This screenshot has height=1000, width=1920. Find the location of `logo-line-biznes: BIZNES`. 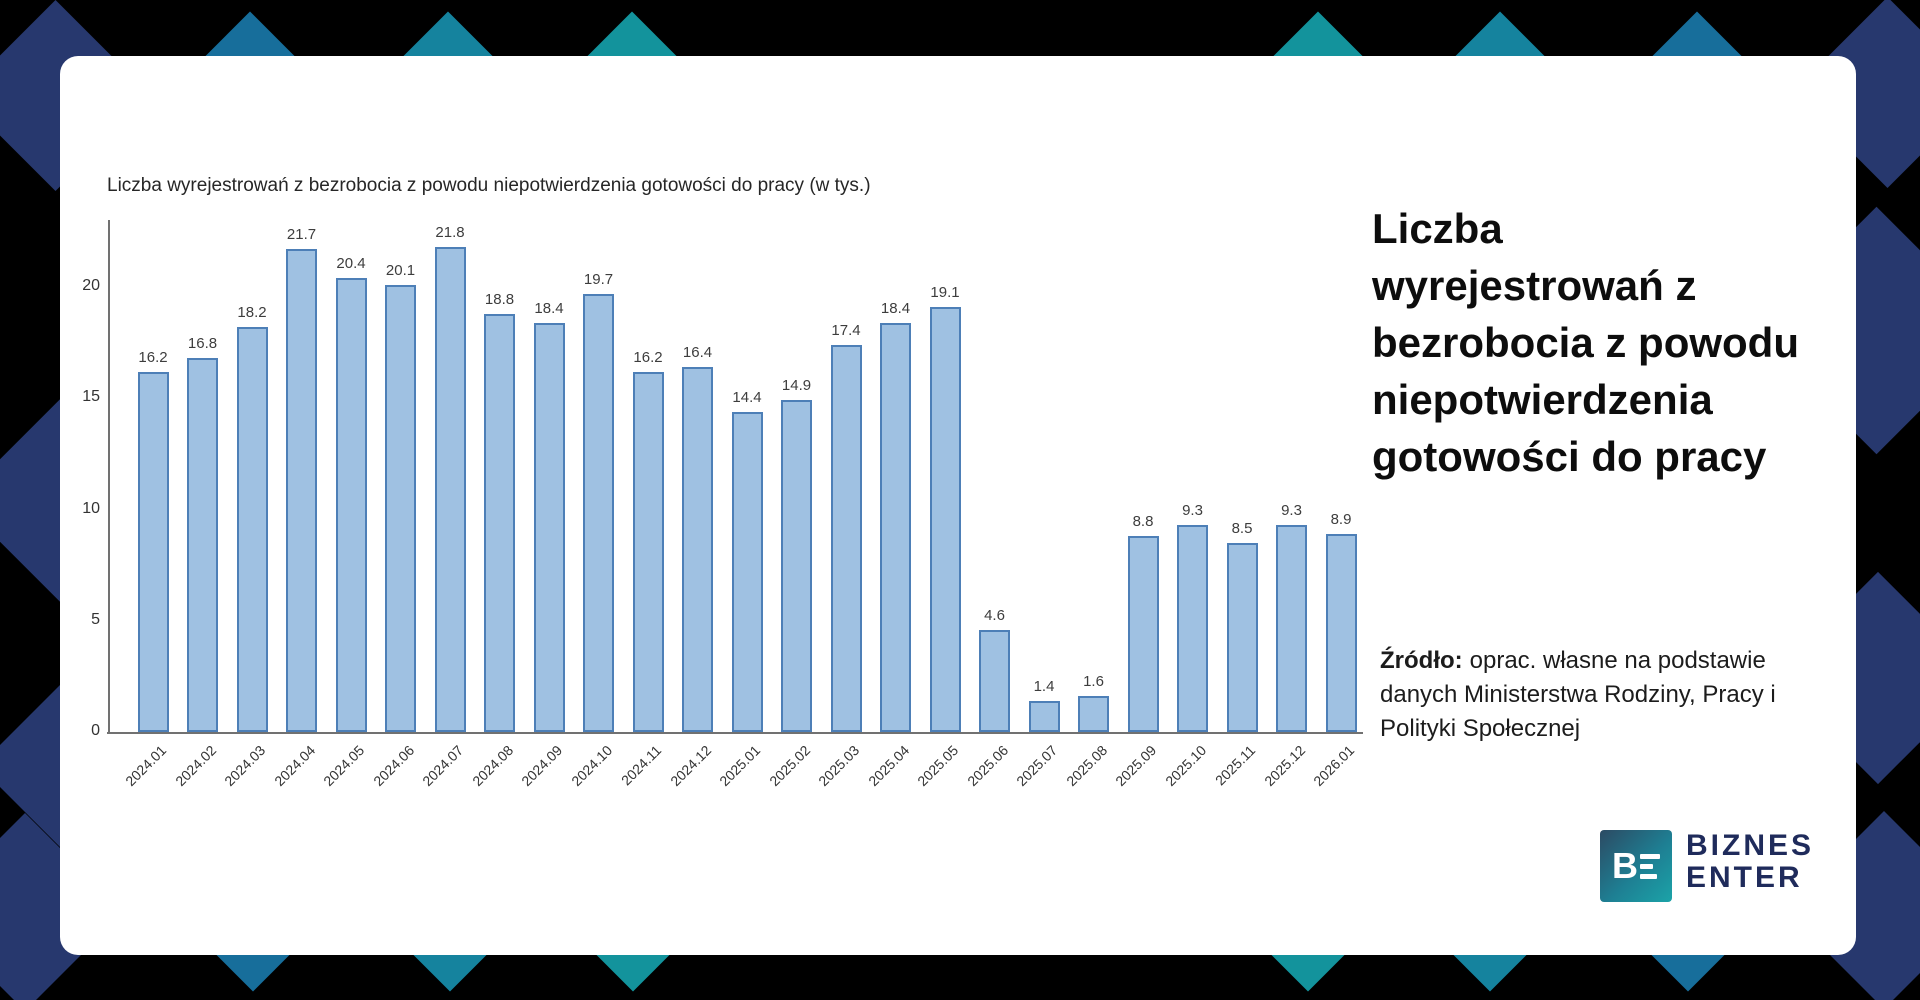

logo-line-biznes: BIZNES is located at coordinates (1750, 845).